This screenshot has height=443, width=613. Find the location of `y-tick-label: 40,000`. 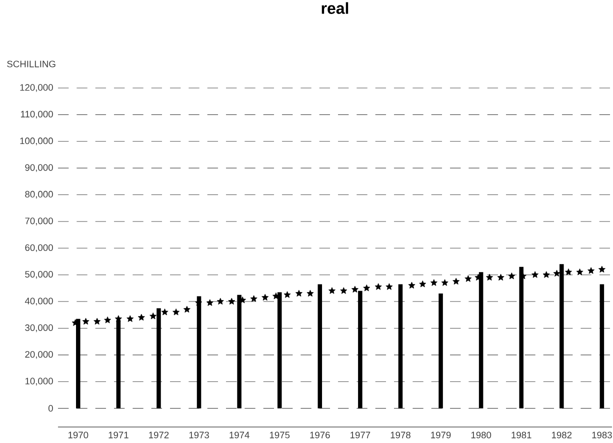

y-tick-label: 40,000 is located at coordinates (38, 302).